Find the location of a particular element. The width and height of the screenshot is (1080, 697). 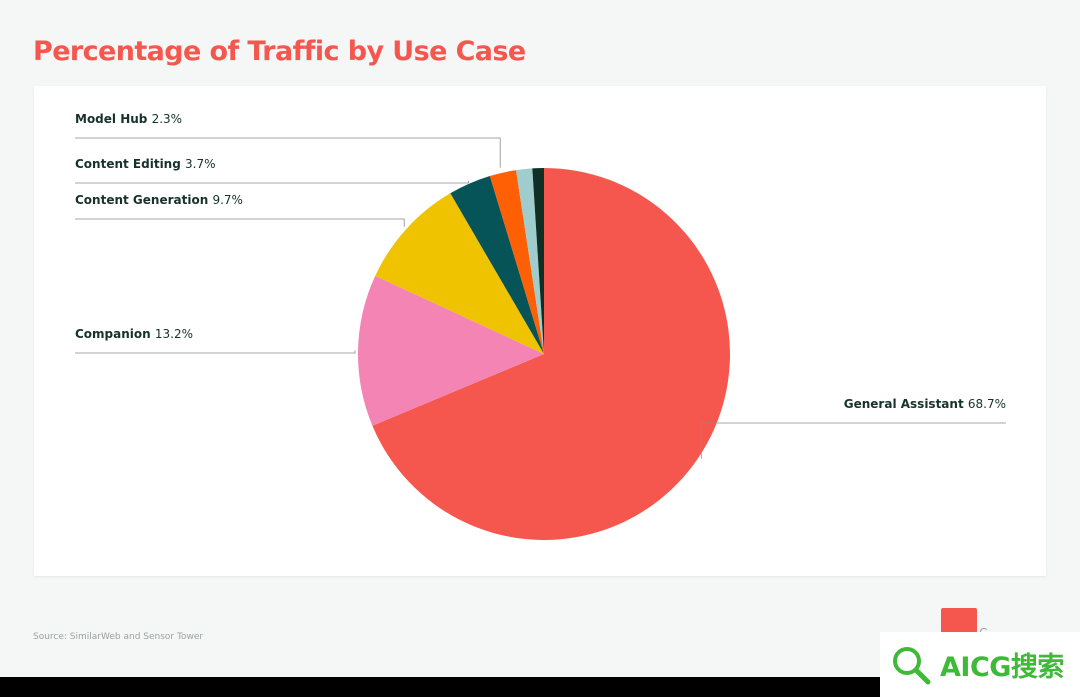

watermark: AICG搜索 is located at coordinates (980, 664).